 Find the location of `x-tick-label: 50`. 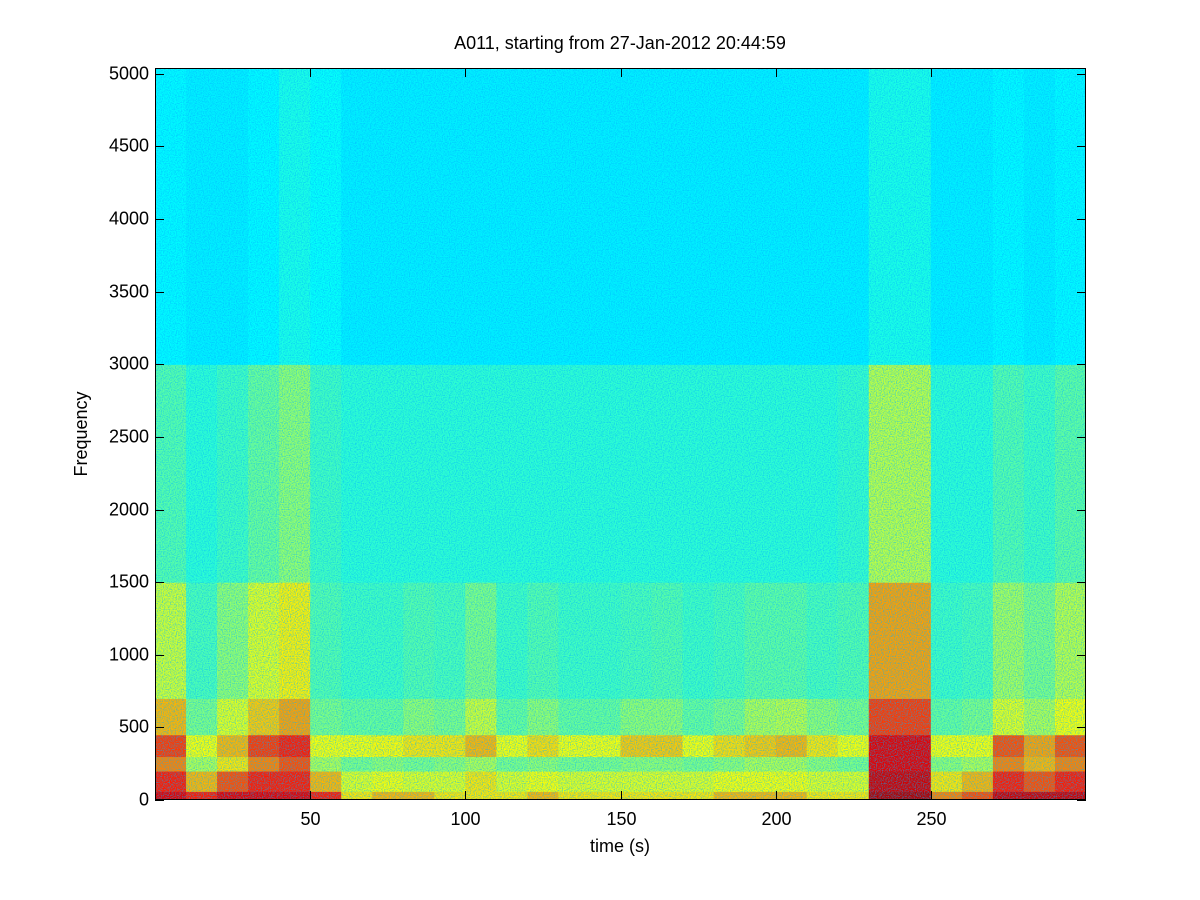

x-tick-label: 50 is located at coordinates (310, 819).